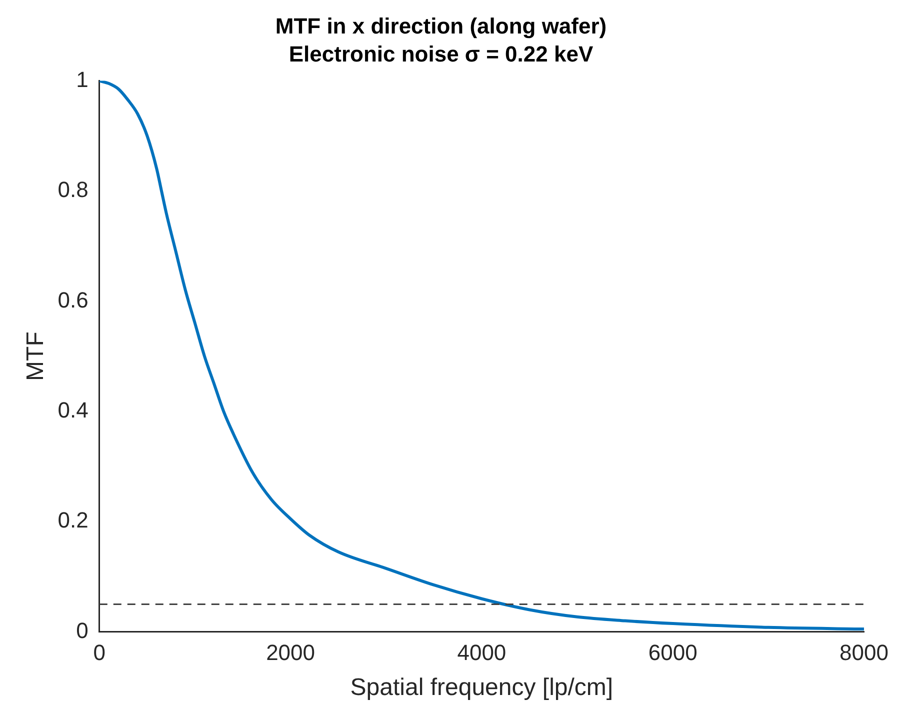 This screenshot has width=912, height=715. I want to click on y-tick-label: 0, so click(82, 630).